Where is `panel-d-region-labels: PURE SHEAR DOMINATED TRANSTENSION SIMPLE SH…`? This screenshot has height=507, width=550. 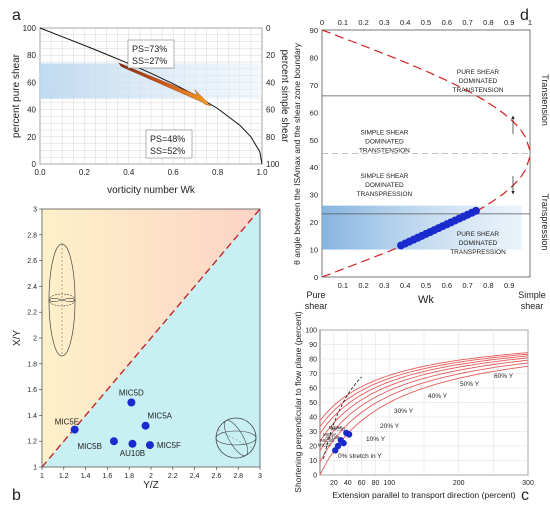 panel-d-region-labels: PURE SHEAR DOMINATED TRANSTENSION SIMPLE SH… is located at coordinates (432, 162).